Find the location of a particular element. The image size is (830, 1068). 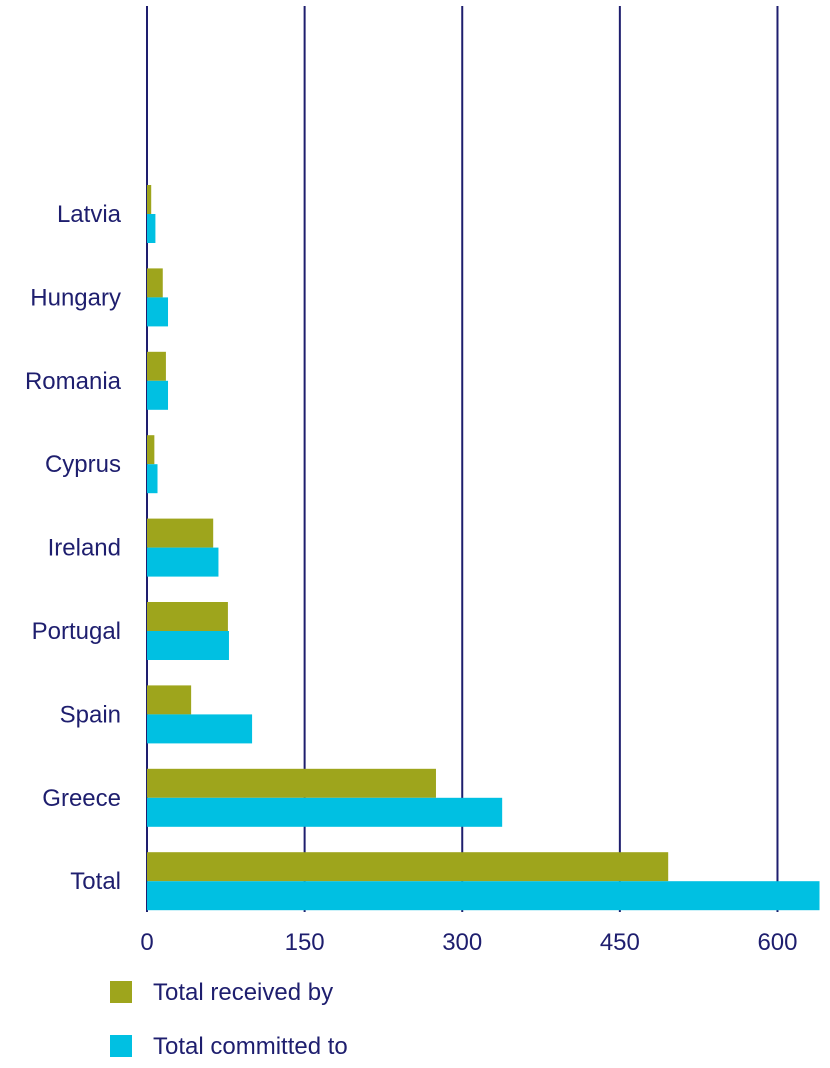

legend-label-received: Total received by is located at coordinates (243, 992).